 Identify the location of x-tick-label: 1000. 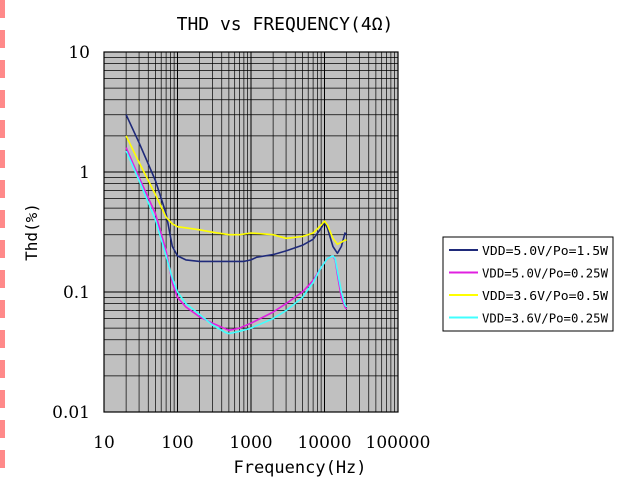
(250, 443).